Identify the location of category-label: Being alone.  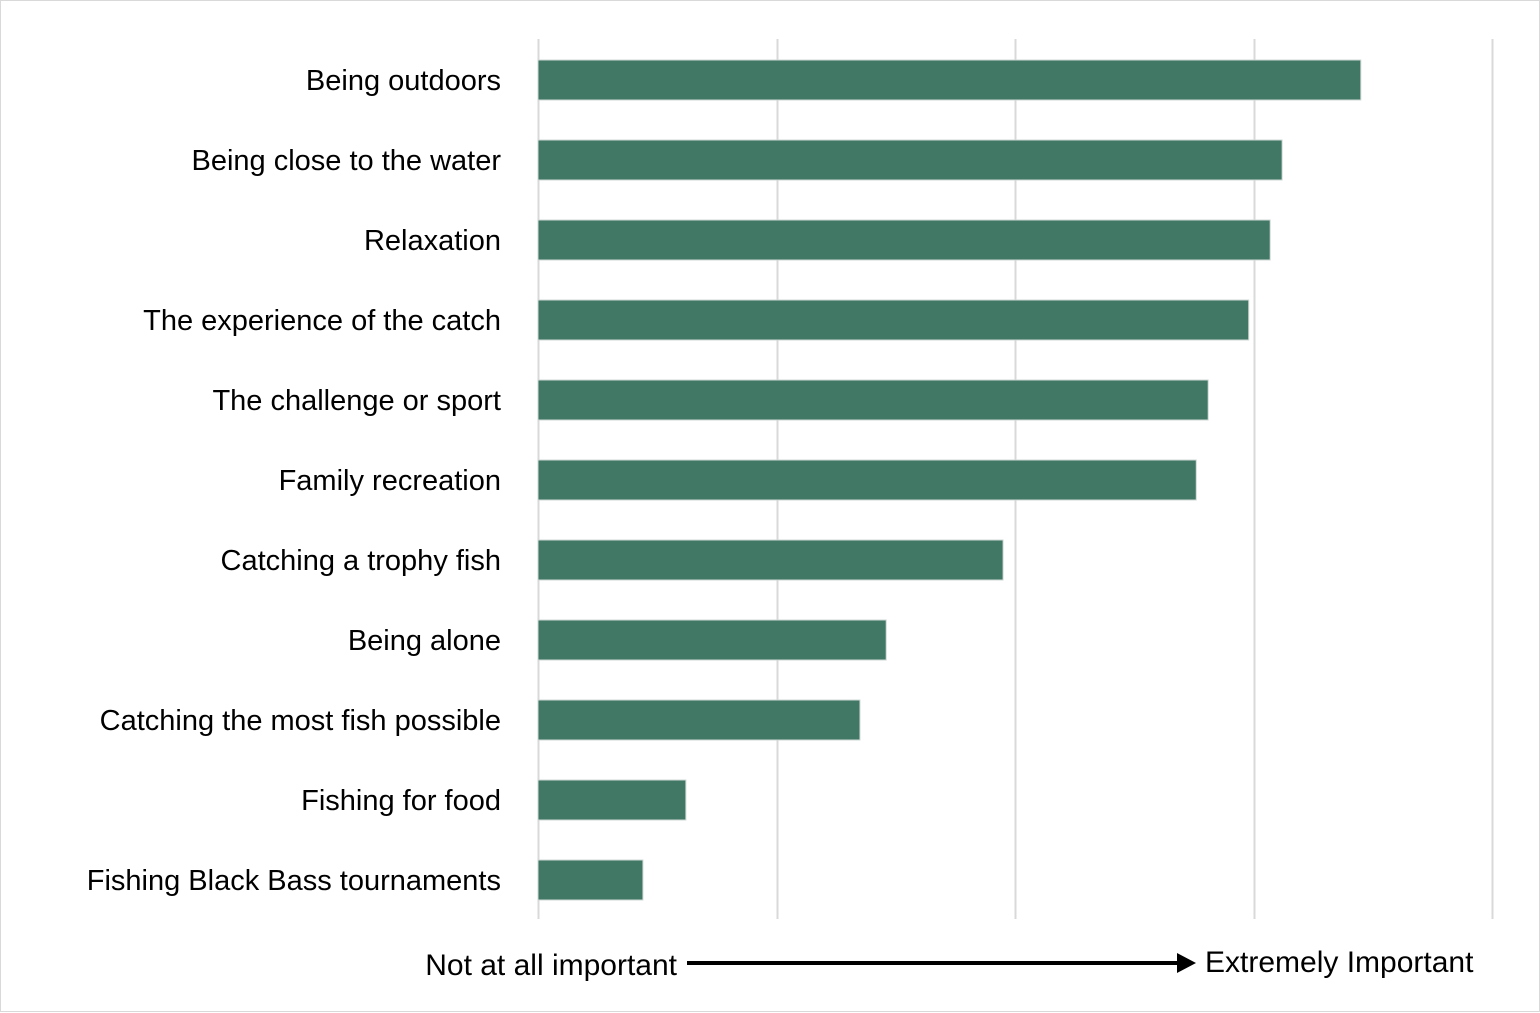
(424, 641).